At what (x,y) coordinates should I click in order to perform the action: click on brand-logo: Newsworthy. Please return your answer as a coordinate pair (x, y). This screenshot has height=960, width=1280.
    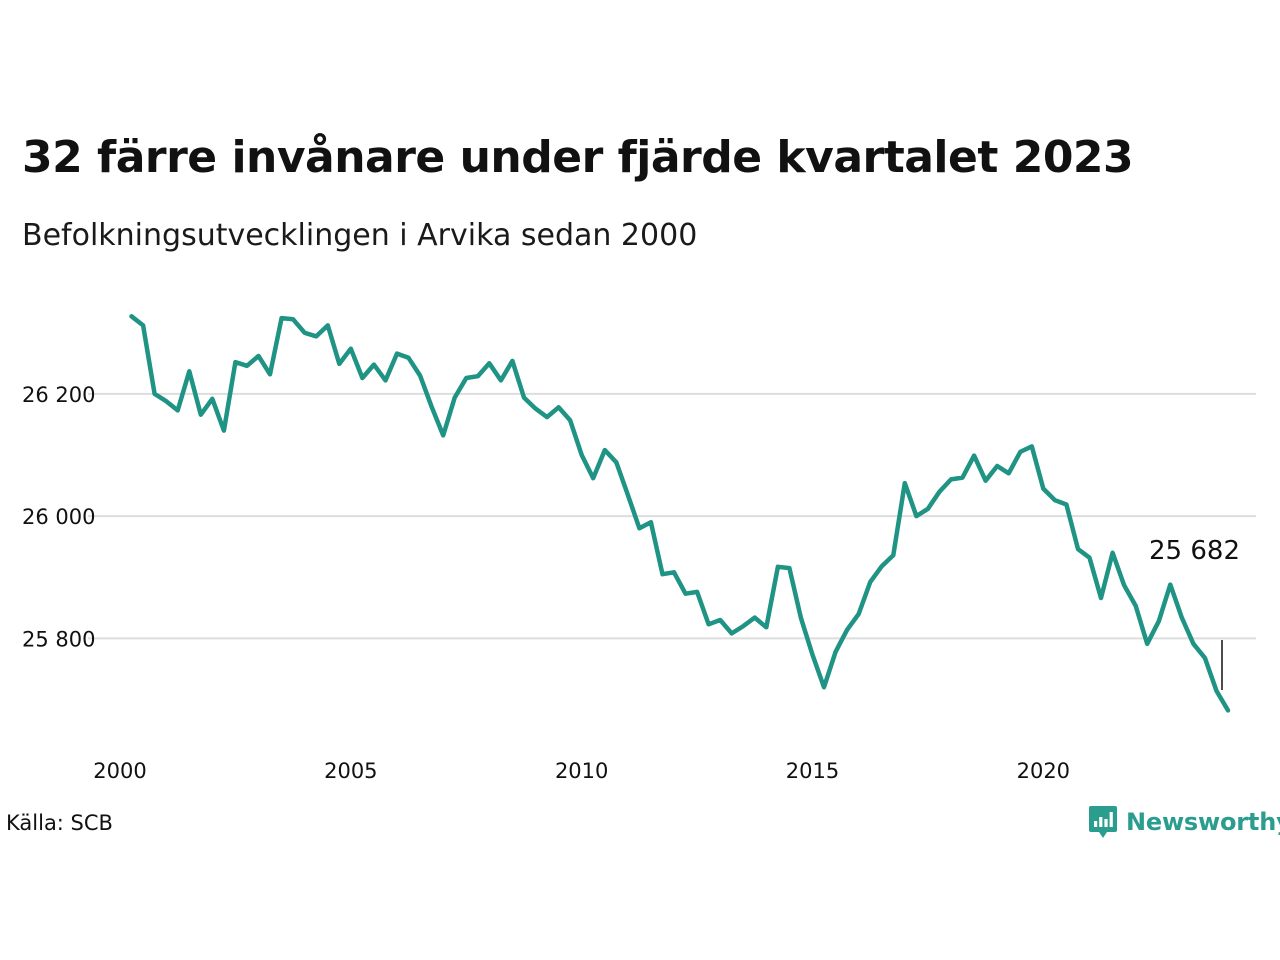
    Looking at the image, I should click on (1184, 822).